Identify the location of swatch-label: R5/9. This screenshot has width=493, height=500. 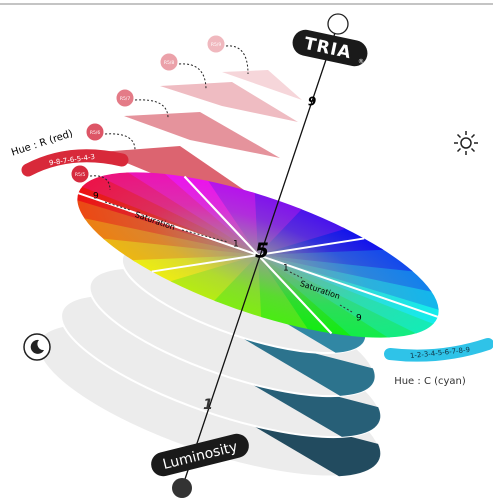
(216, 45).